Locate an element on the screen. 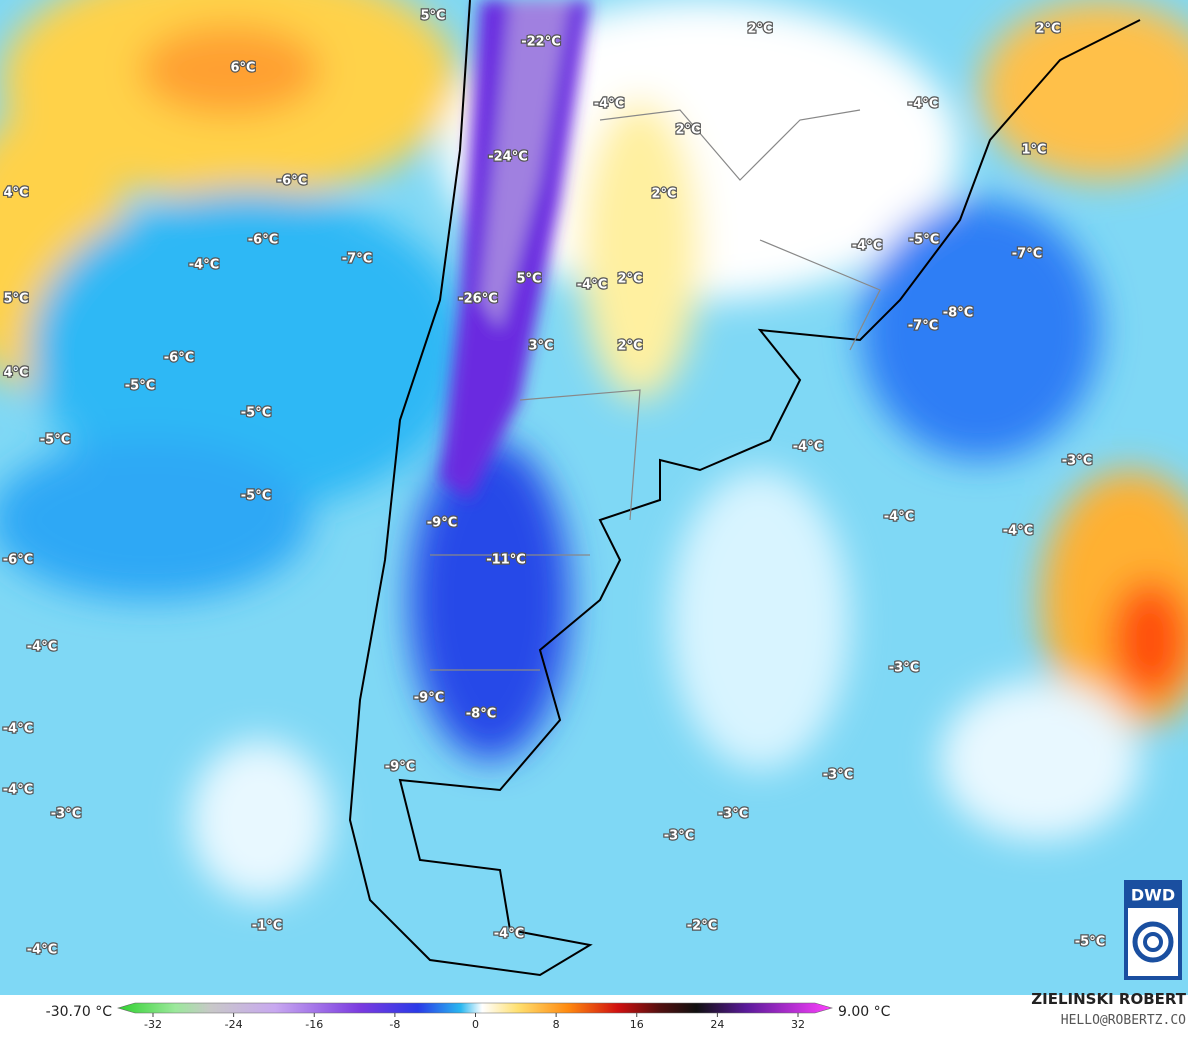 This screenshot has height=1039, width=1188. max-label: 9.00 °C is located at coordinates (864, 1012).